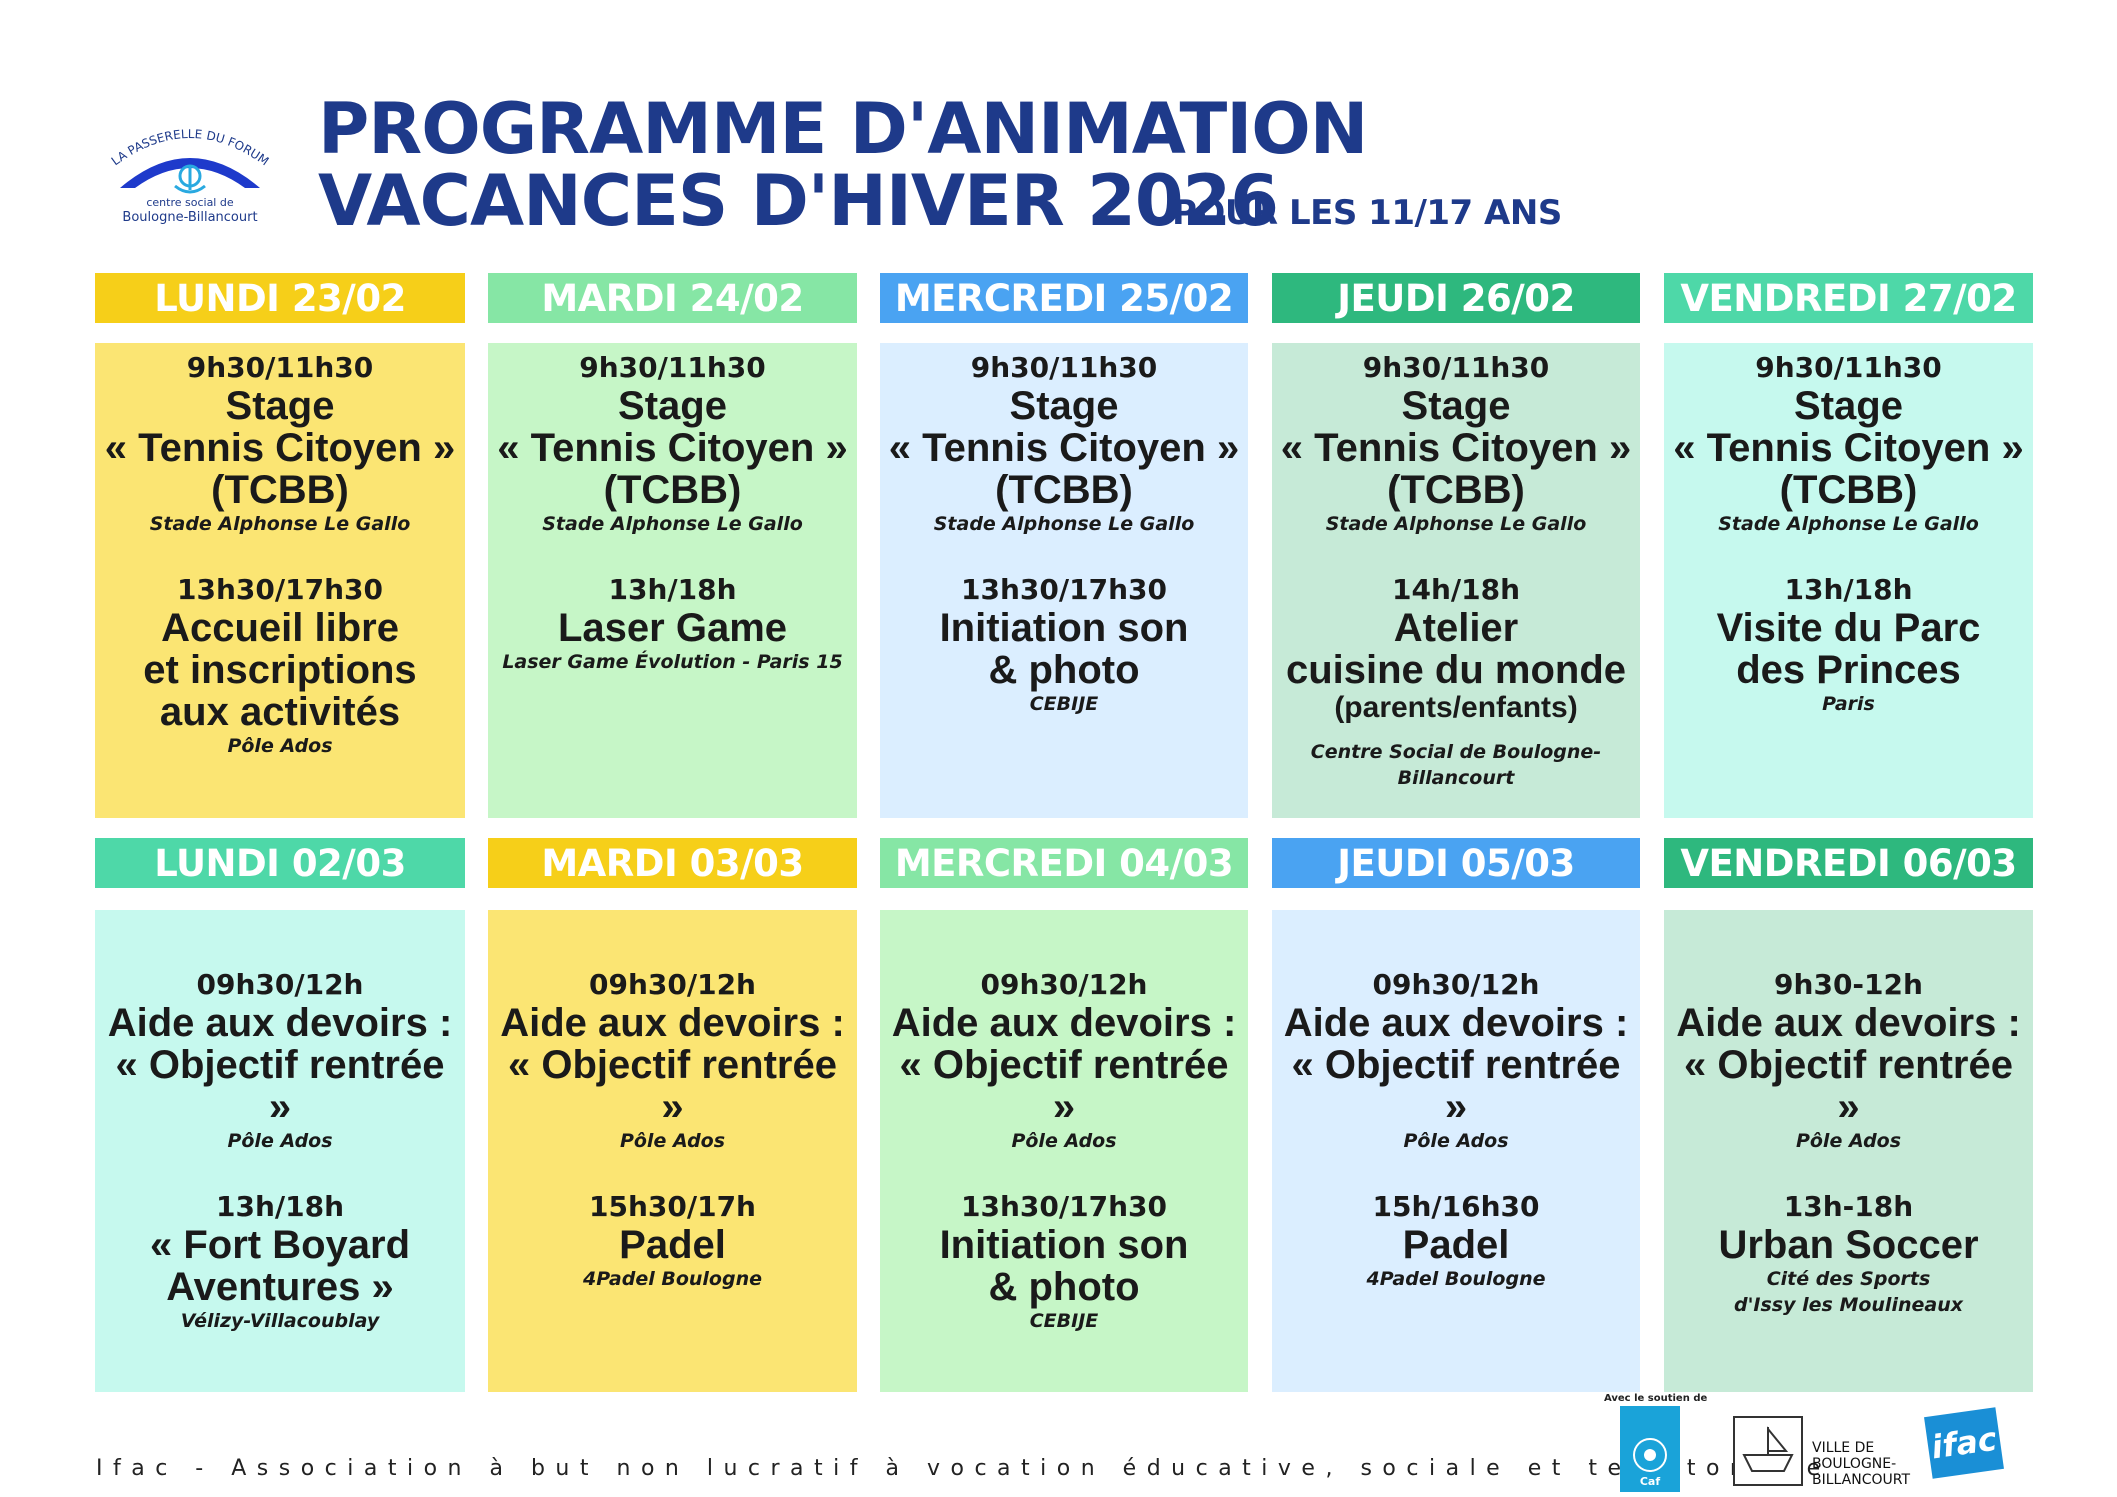  Describe the element at coordinates (1848, 1305) in the screenshot. I see `activity-location-line2: d'Issy les Moulineaux` at that location.